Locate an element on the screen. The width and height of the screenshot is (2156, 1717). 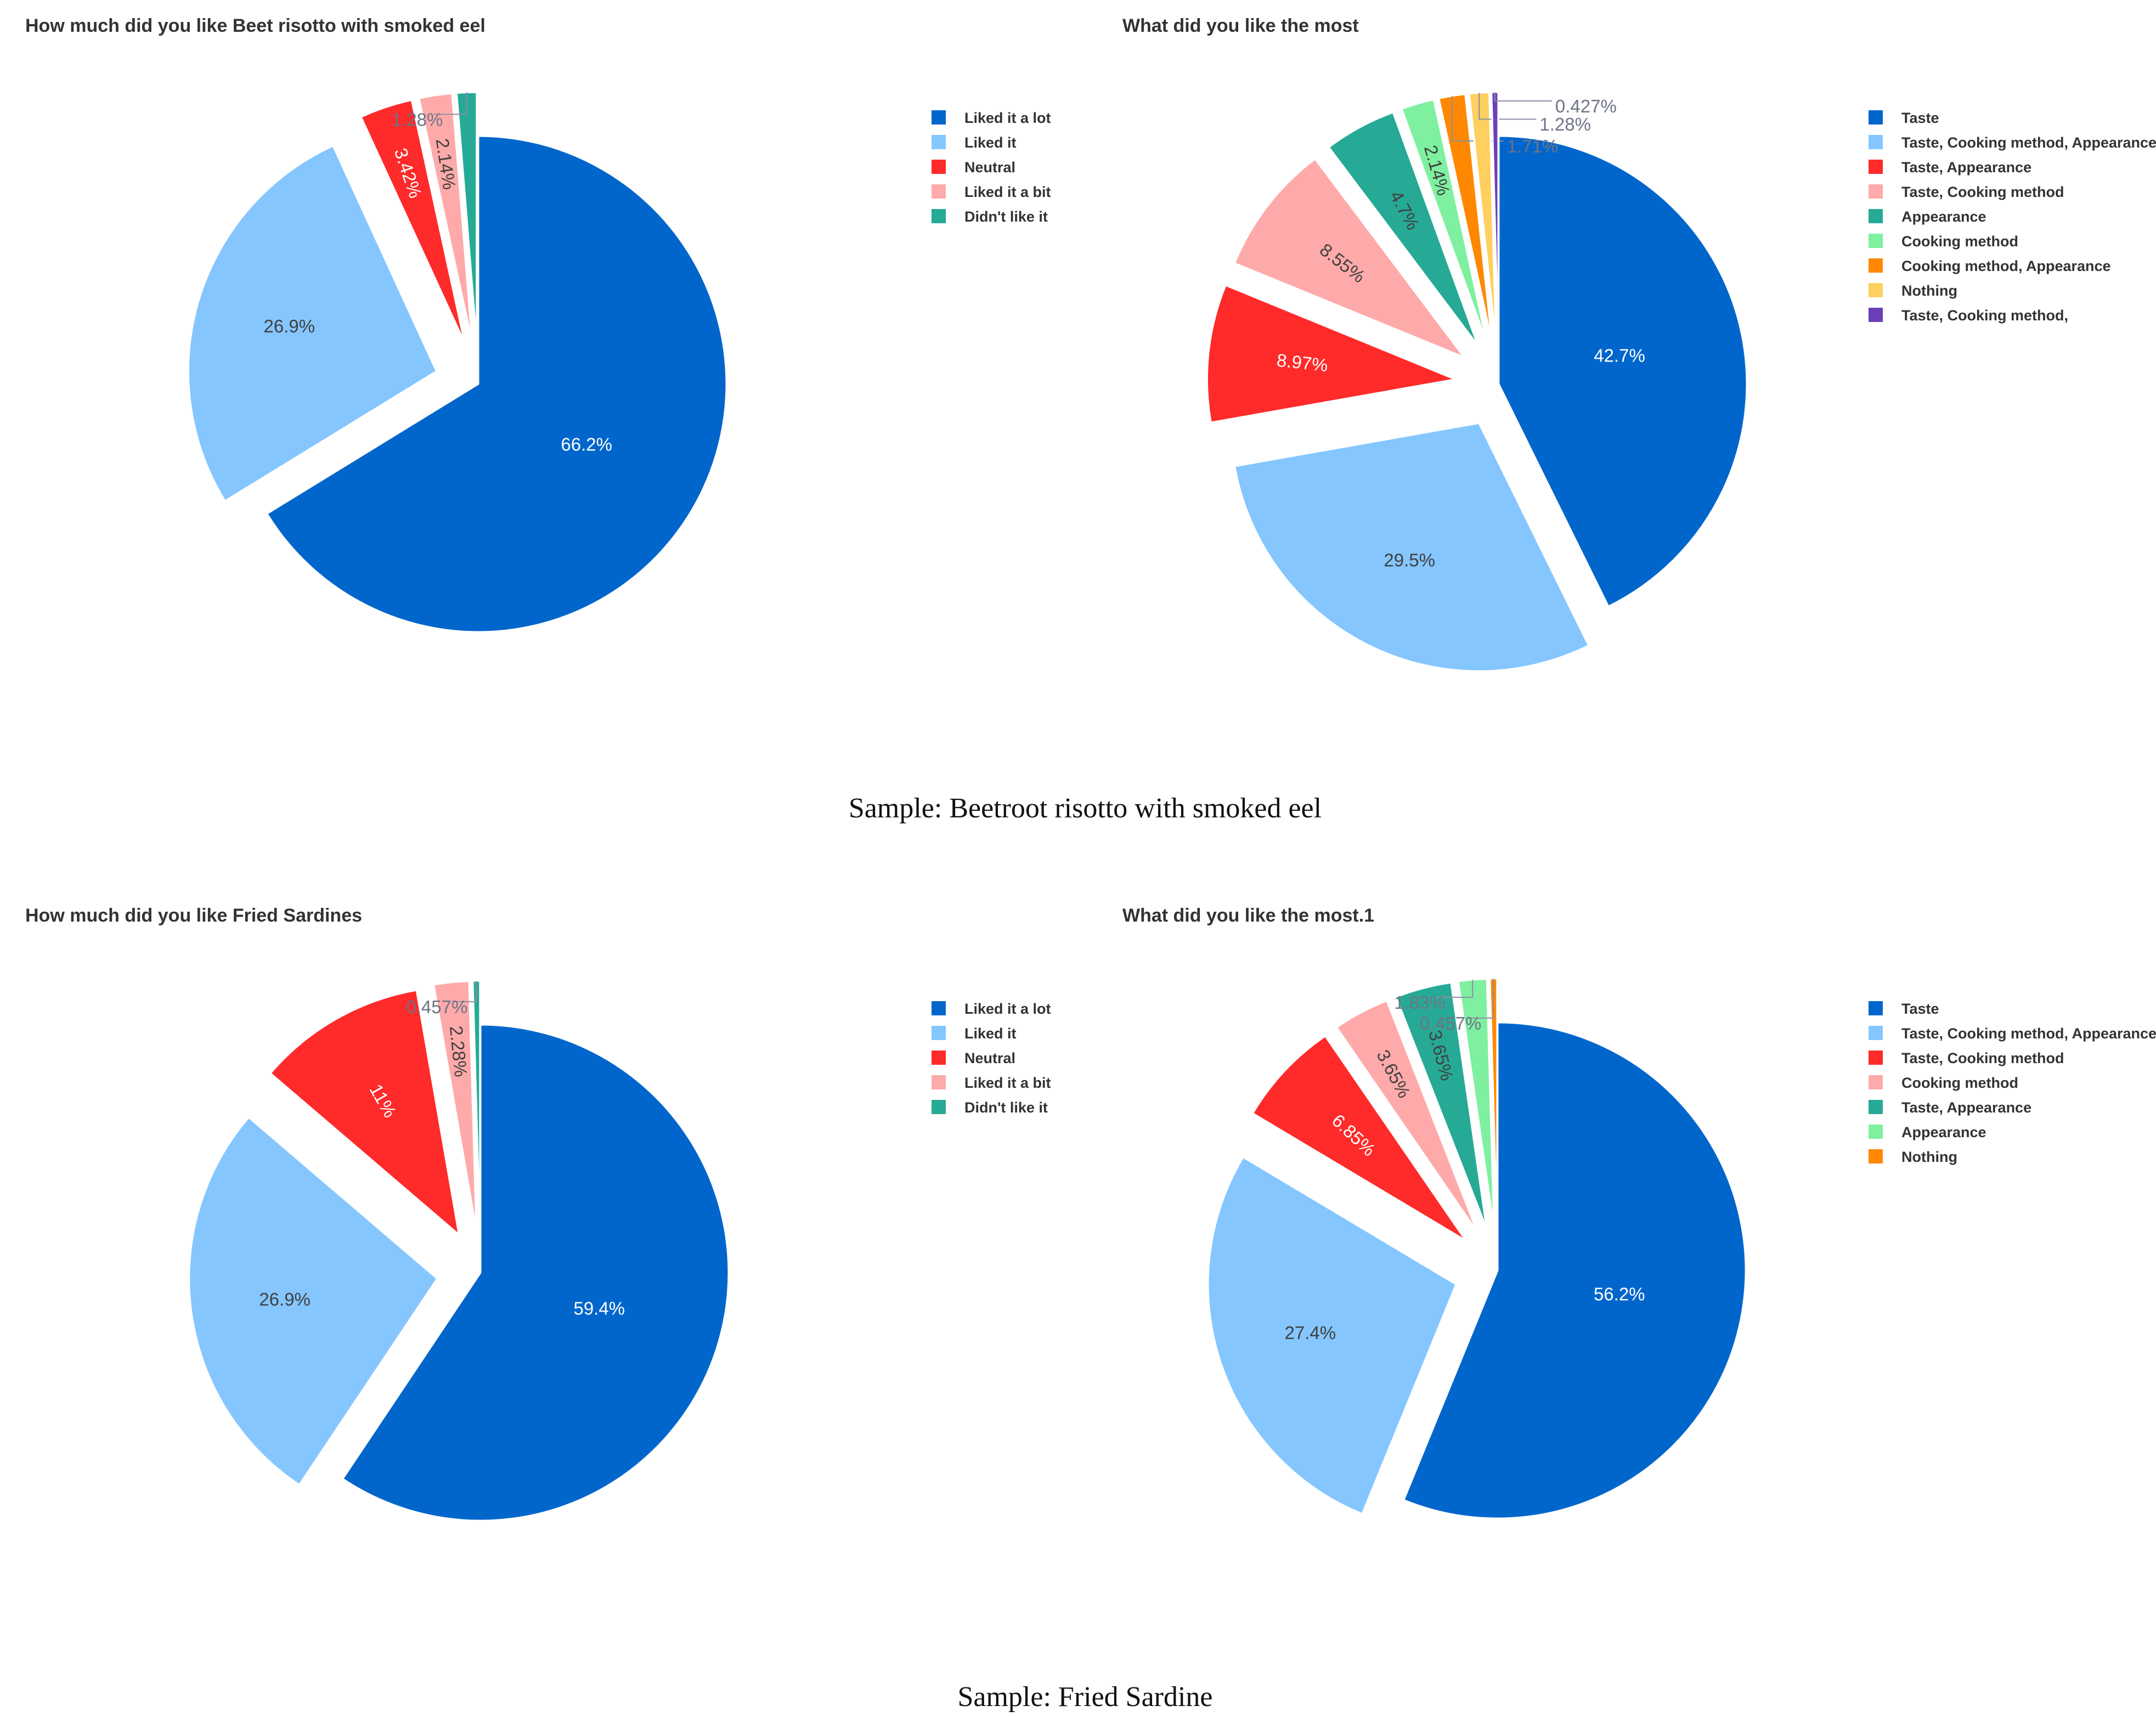
legend-label: Didn't like it is located at coordinates (1006, 216).